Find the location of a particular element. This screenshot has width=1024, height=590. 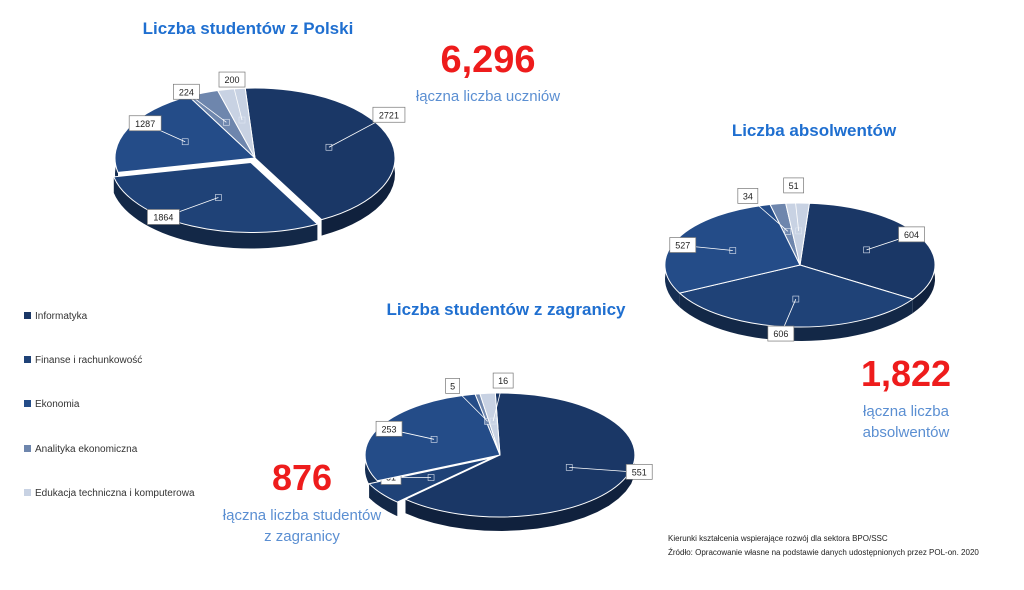

total-abroad: 876 is located at coordinates (302, 477).